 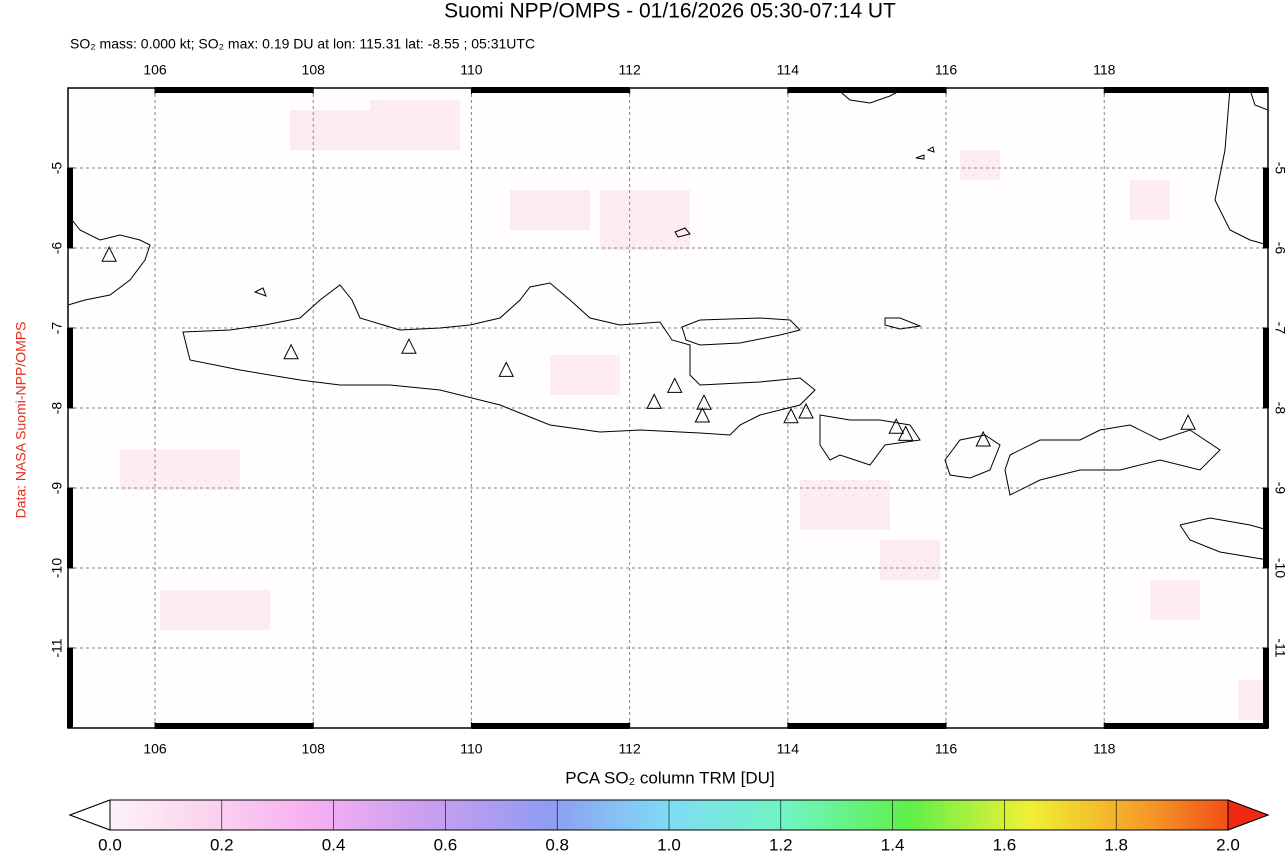 I want to click on x-tick-label-bottom: 116, so click(x=946, y=749).